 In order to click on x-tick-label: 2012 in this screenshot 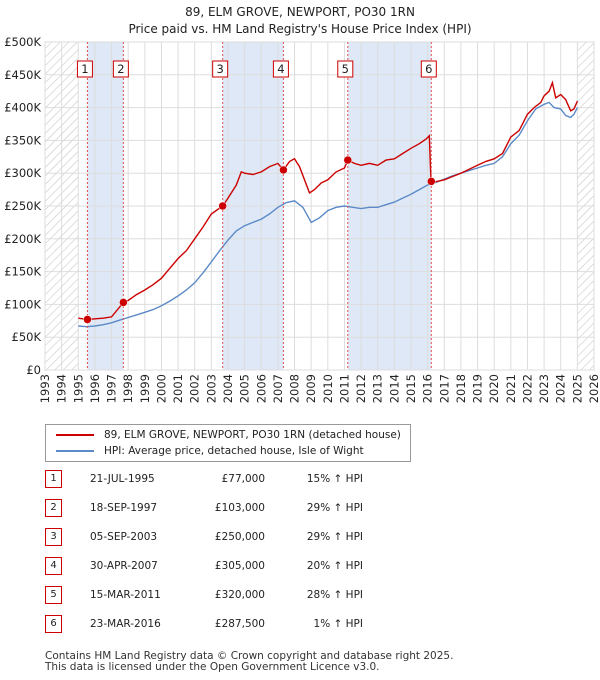, I will do `click(361, 388)`.